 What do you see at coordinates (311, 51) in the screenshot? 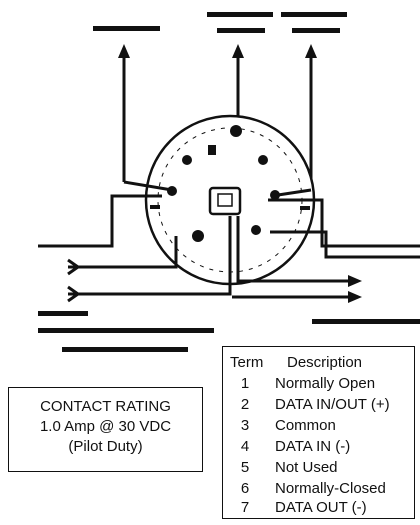
I see `up-arrow-right-head` at bounding box center [311, 51].